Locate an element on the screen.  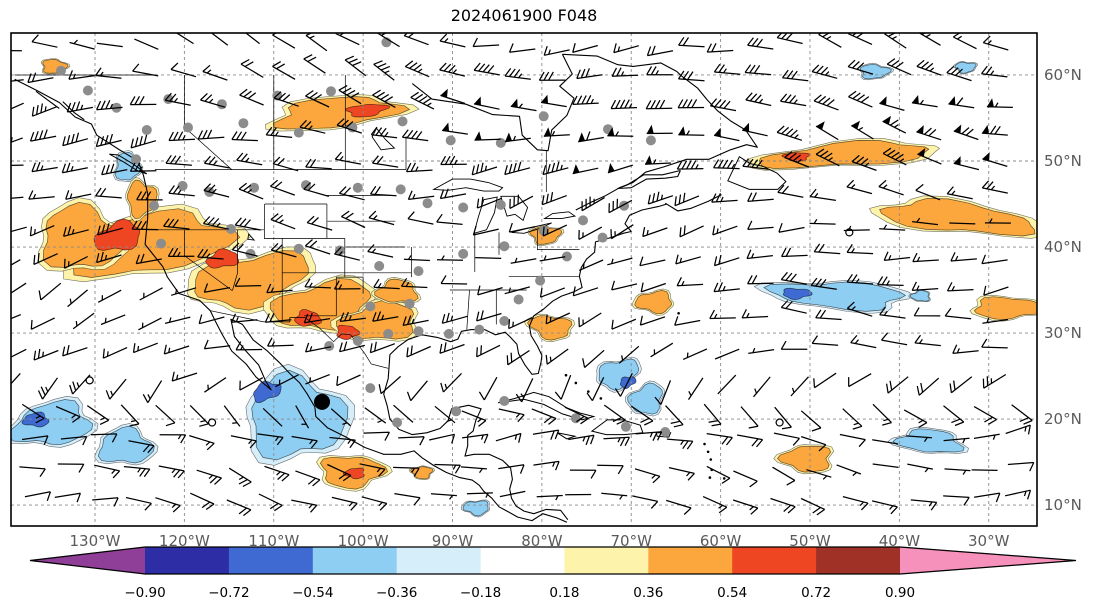
figure-title: 2024061900 F048 is located at coordinates (524, 15).